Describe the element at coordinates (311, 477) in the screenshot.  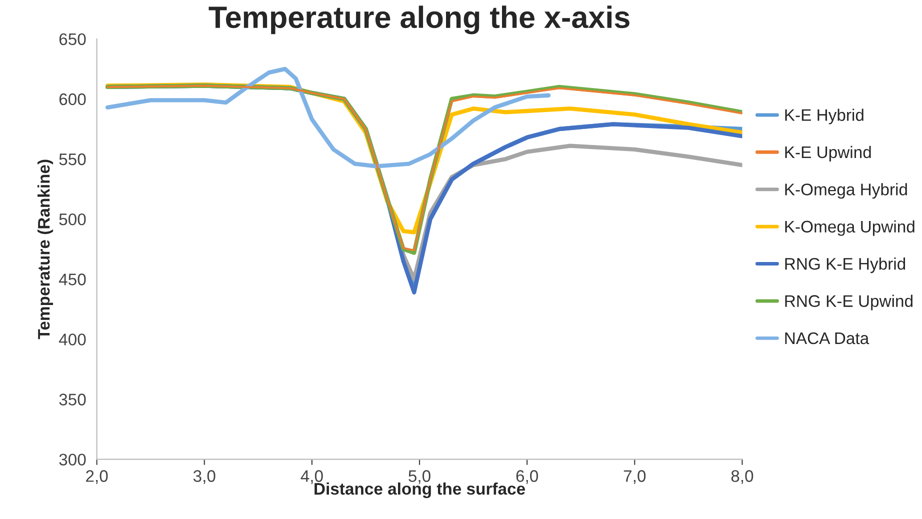
I see `x-tick-label: 4,0` at that location.